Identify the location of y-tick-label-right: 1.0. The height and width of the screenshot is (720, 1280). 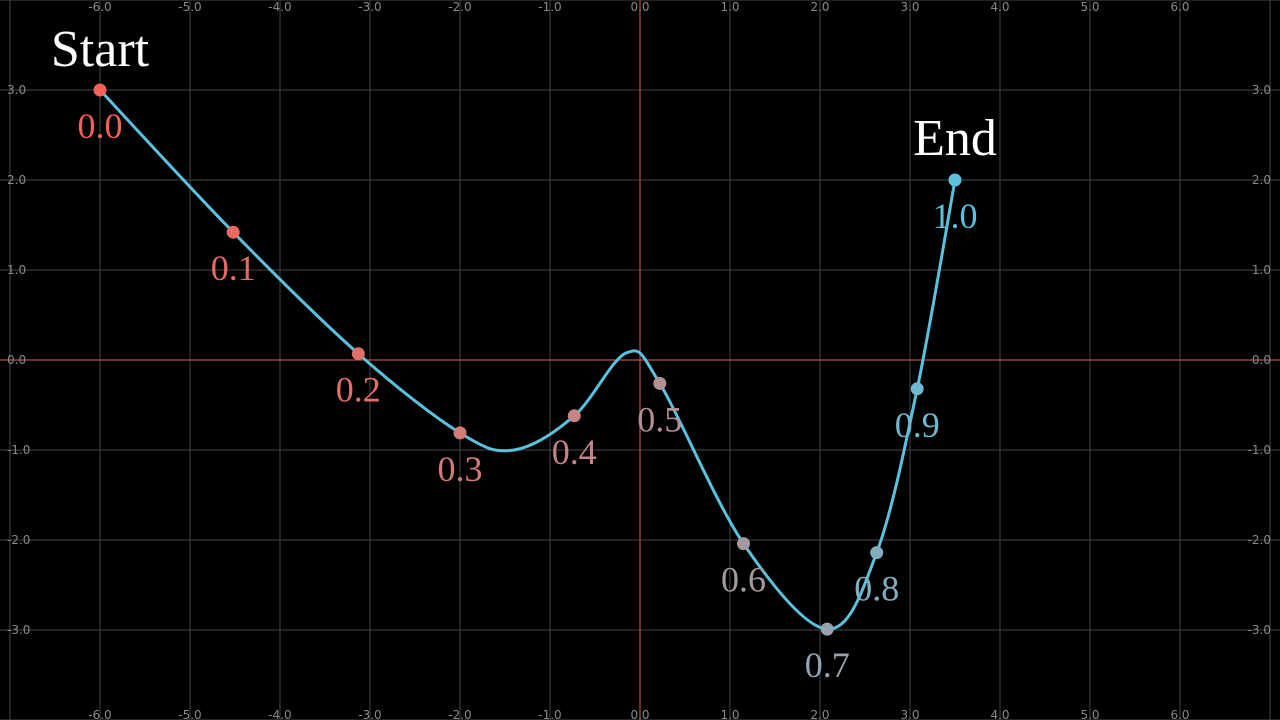
(1261, 270).